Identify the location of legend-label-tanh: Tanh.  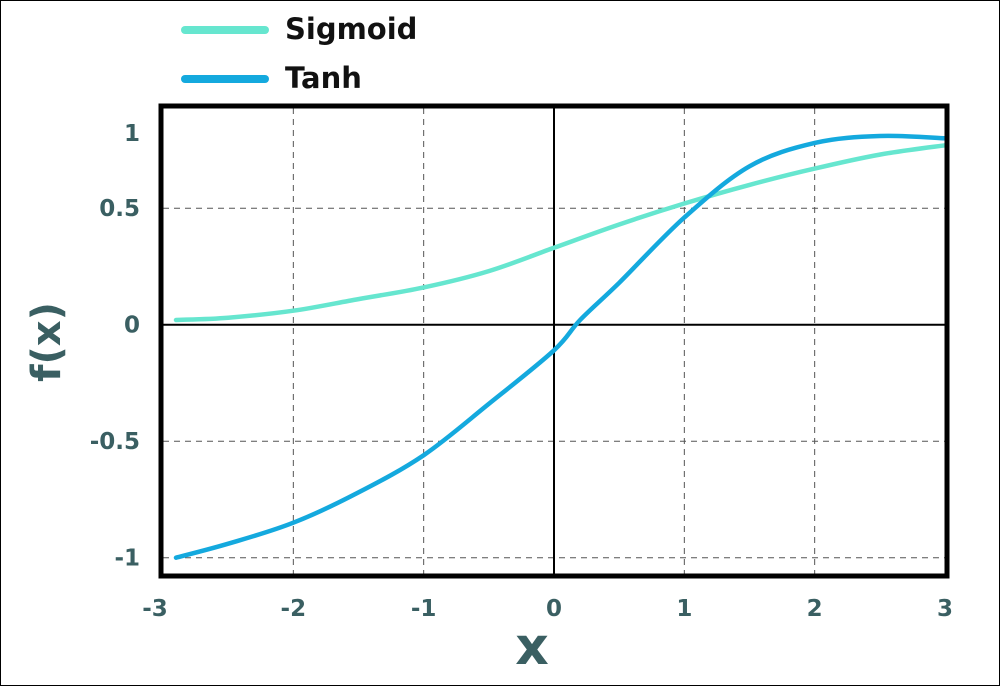
(323, 78).